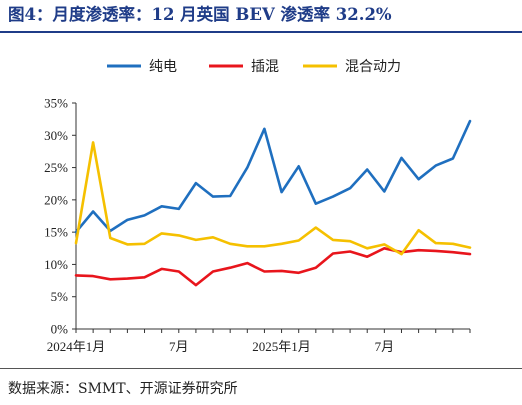  What do you see at coordinates (265, 67) in the screenshot?
I see `legend-label: 插混` at bounding box center [265, 67].